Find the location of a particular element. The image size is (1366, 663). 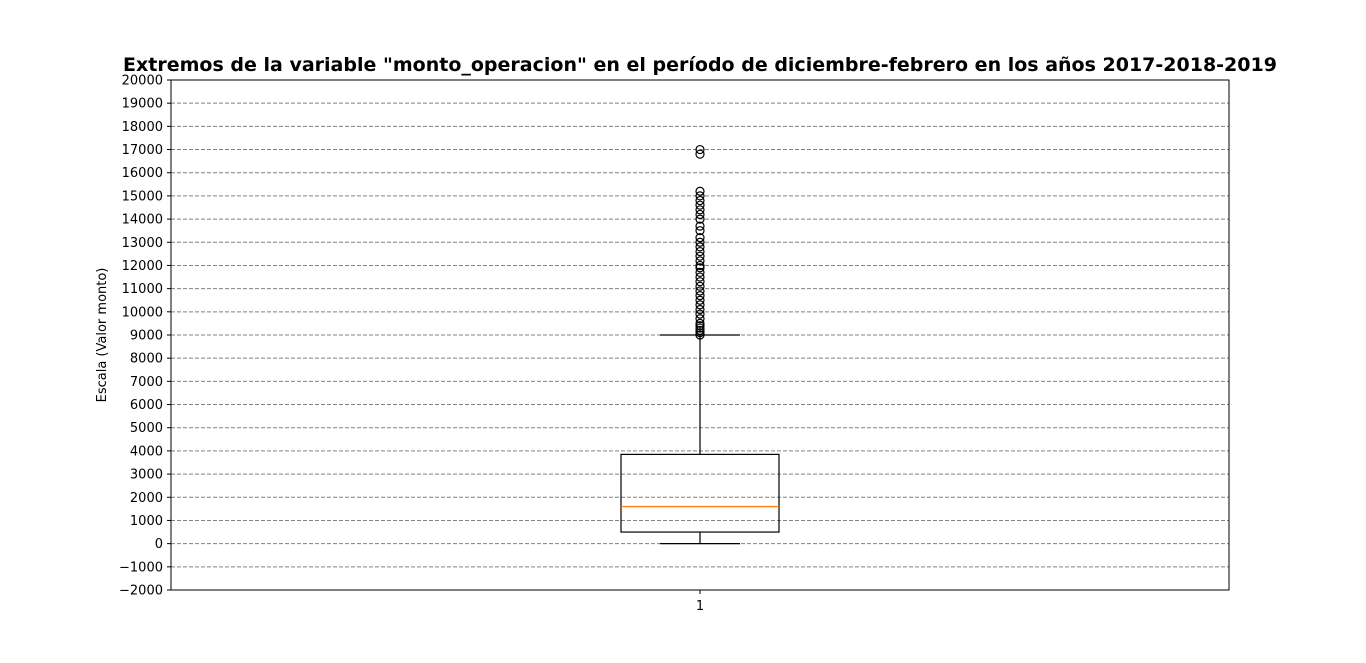

y-tick-label: 3000 is located at coordinates (146, 475).